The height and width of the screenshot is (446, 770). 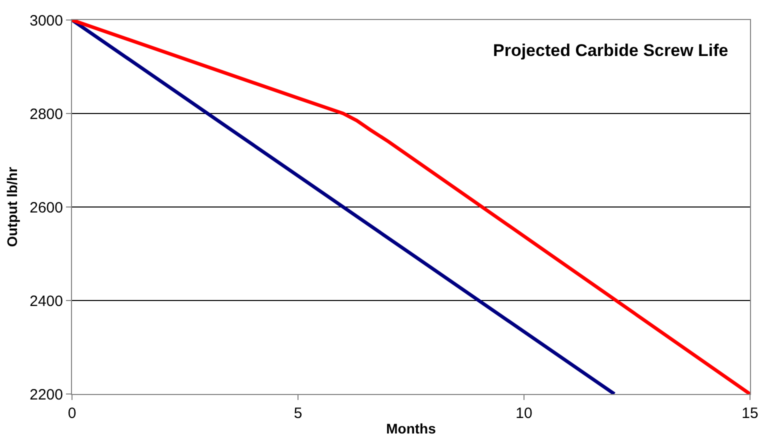 What do you see at coordinates (46, 395) in the screenshot?
I see `y-tick-label: 2200` at bounding box center [46, 395].